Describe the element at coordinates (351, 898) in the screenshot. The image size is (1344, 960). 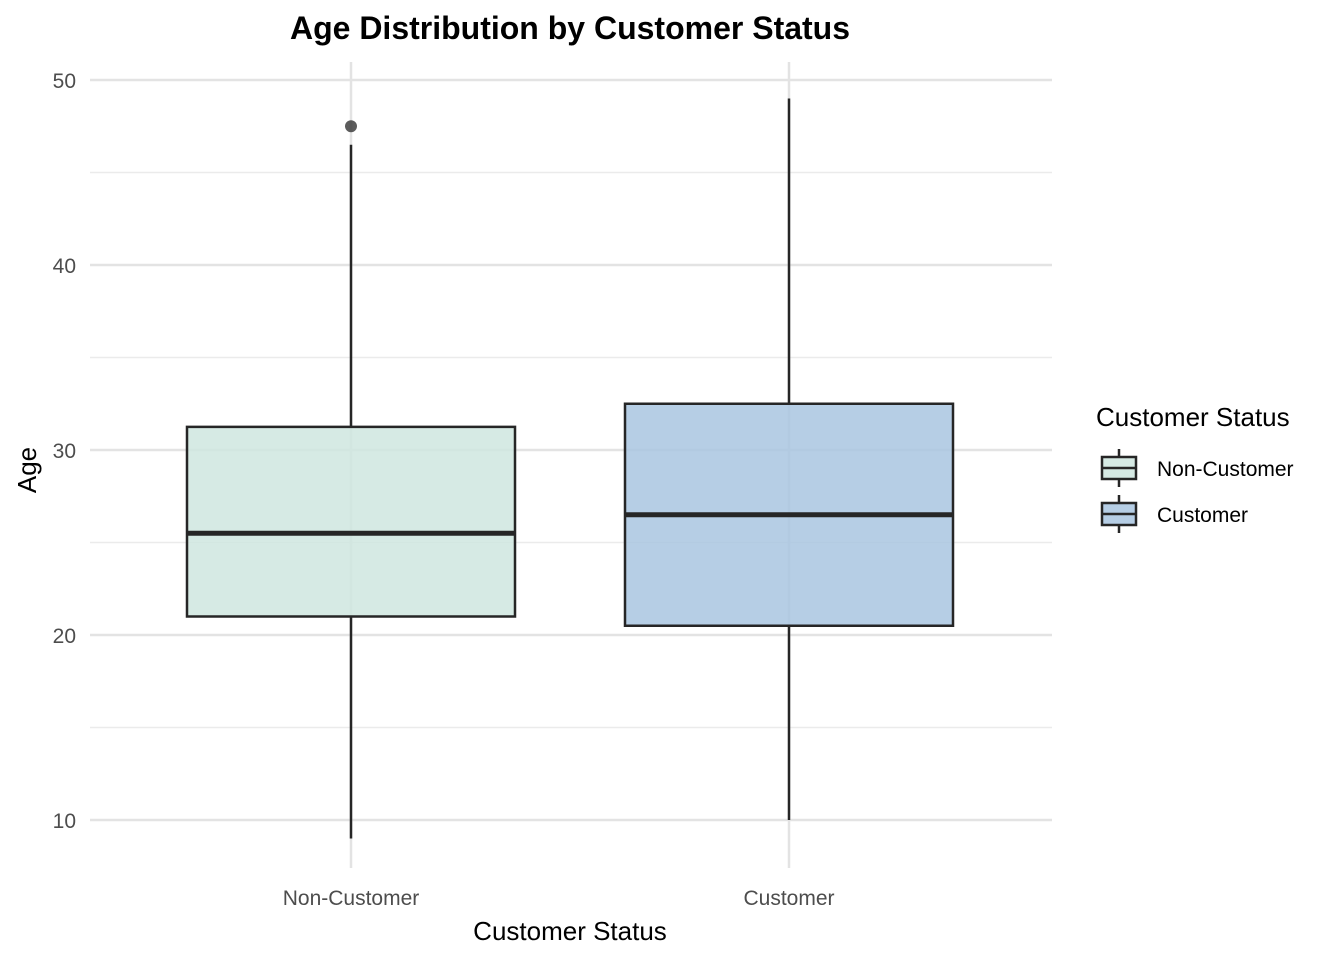
I see `x-tick-label: Non-Customer` at that location.